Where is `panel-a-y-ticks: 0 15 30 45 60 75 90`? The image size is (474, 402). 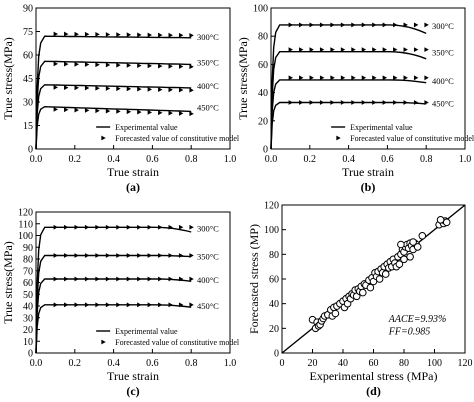
panel-a-y-ticks: 0 15 30 45 60 75 90 is located at coordinates (31, 80).